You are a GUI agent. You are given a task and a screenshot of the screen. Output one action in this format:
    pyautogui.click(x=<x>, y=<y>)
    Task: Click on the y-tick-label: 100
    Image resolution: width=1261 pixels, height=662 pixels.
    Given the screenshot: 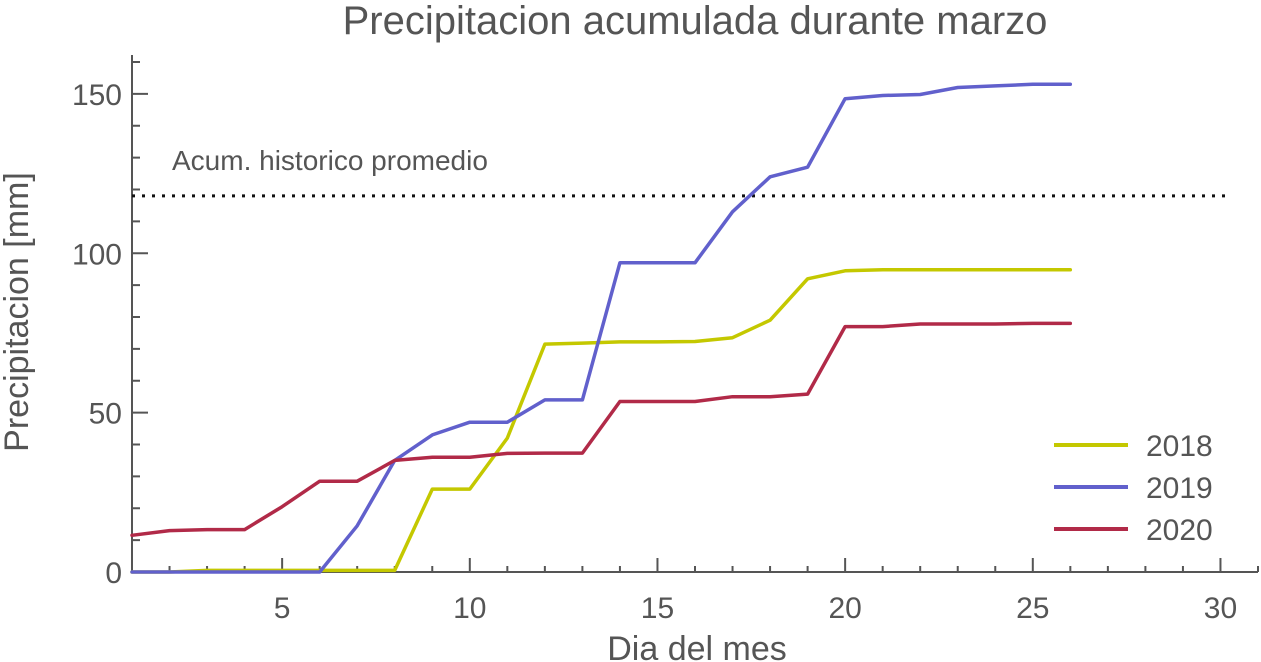 What is the action you would take?
    pyautogui.click(x=97, y=254)
    